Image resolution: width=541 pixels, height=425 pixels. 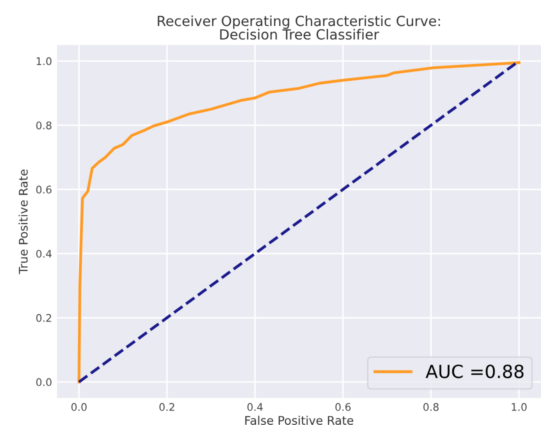 I want to click on x-tick-label: 0.8, so click(x=431, y=407).